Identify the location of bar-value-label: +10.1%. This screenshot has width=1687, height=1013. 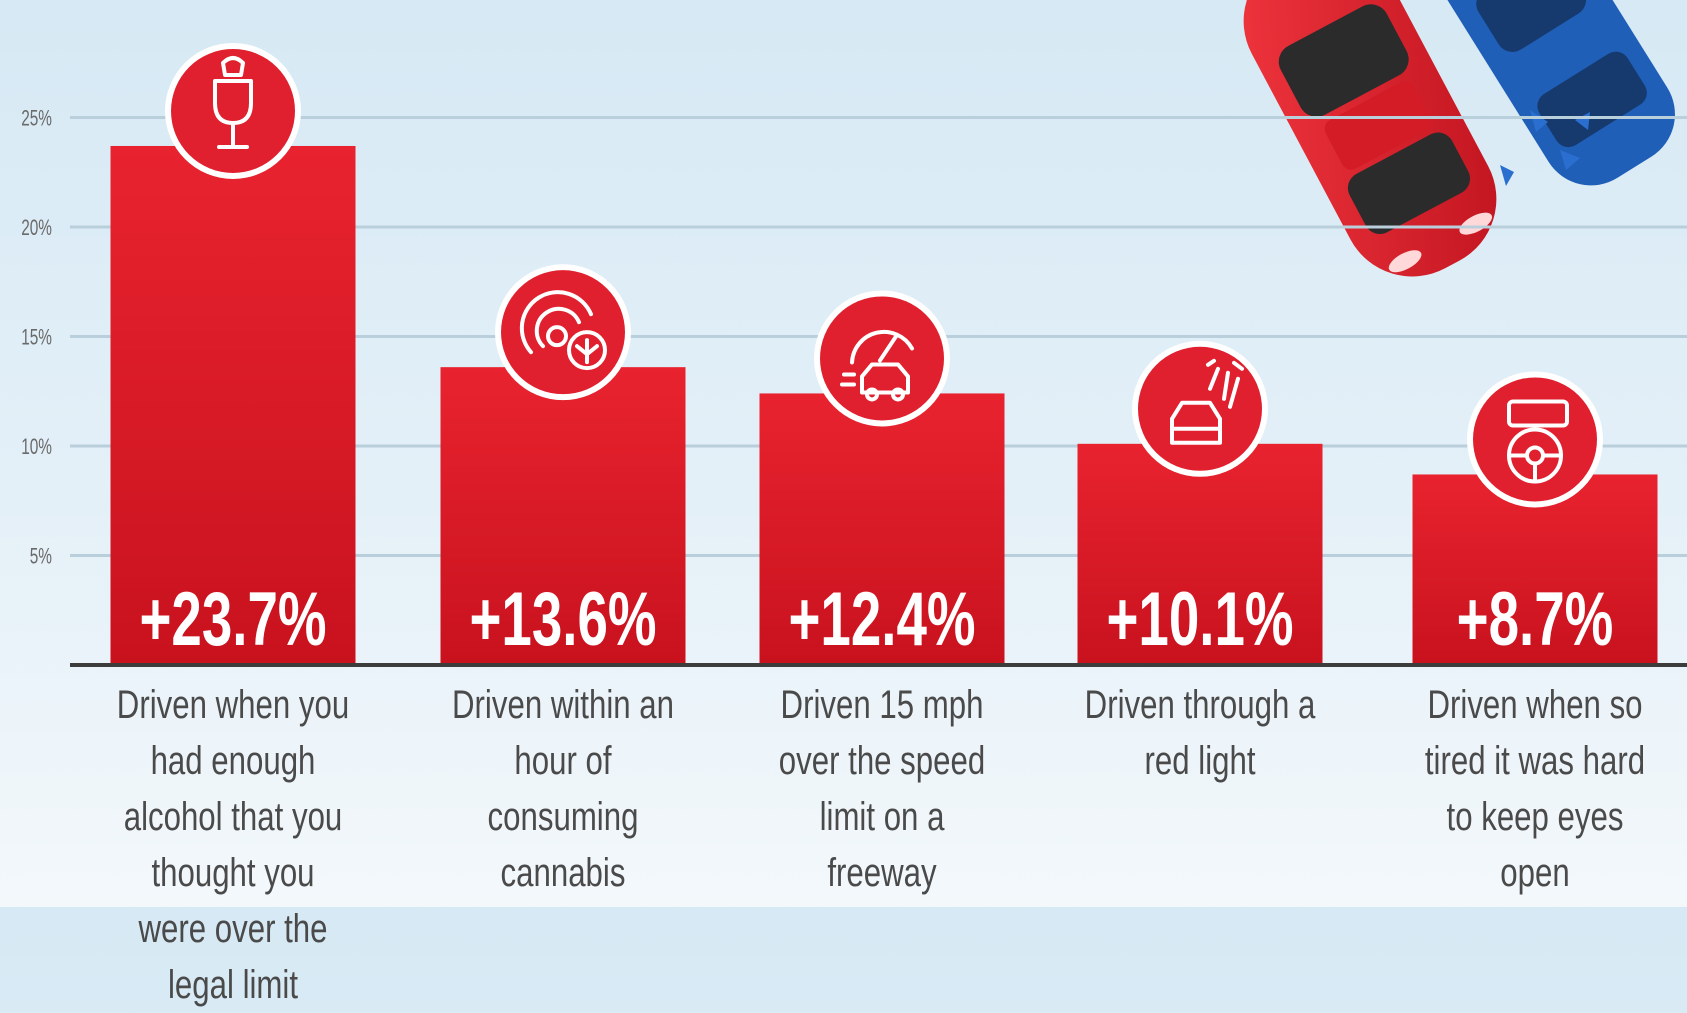
(1199, 619).